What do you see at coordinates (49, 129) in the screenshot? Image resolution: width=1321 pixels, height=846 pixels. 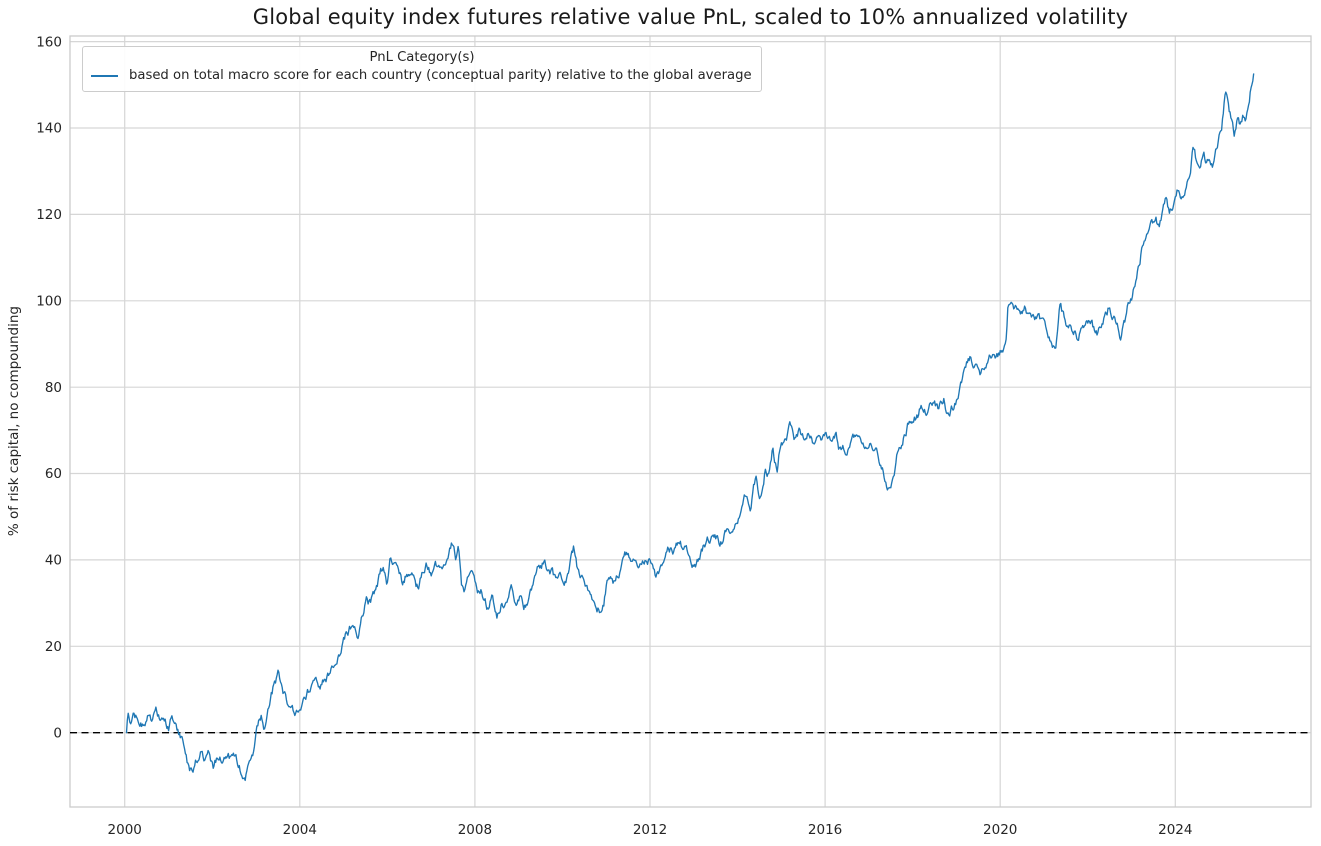 I see `y-tick-label: 140` at bounding box center [49, 129].